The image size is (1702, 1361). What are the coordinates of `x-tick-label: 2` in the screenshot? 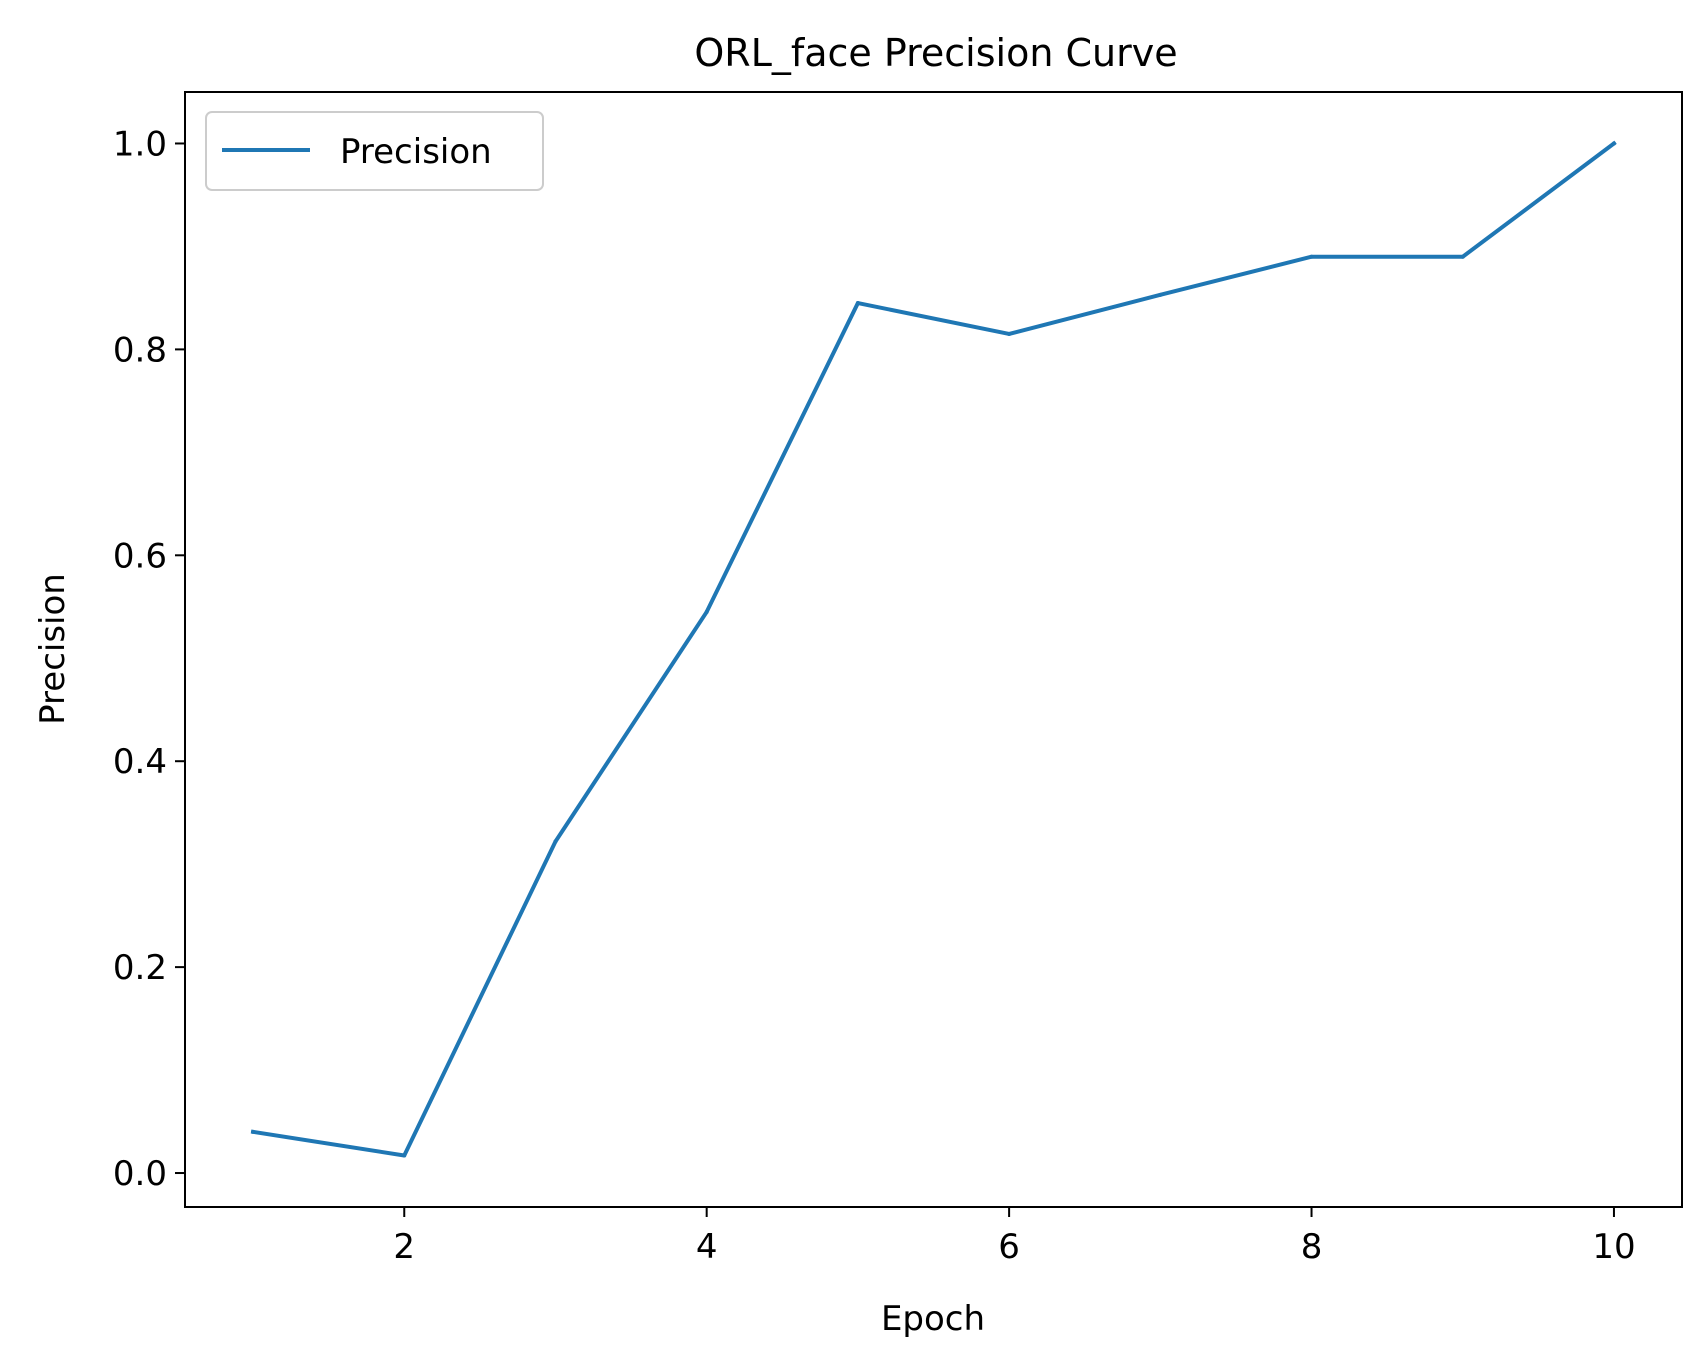 It's located at (404, 1247).